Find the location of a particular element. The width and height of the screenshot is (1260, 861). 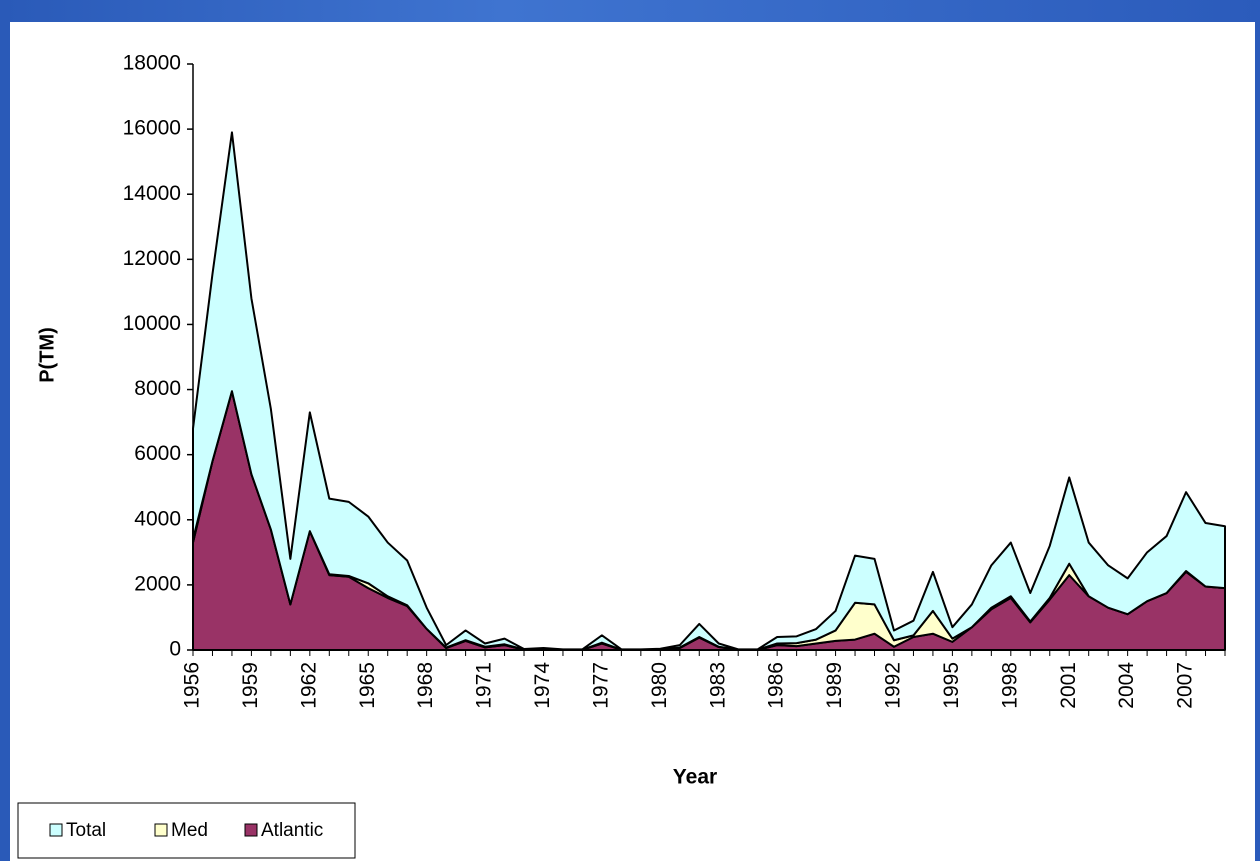

y-tick-label: 2000 is located at coordinates (157, 583).